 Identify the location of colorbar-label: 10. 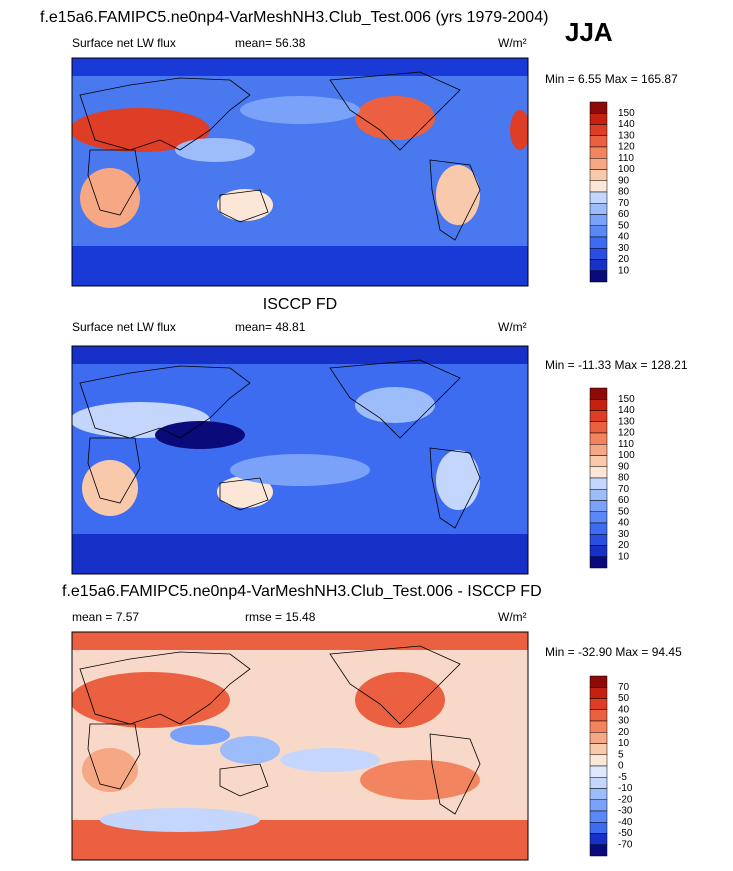
(624, 556).